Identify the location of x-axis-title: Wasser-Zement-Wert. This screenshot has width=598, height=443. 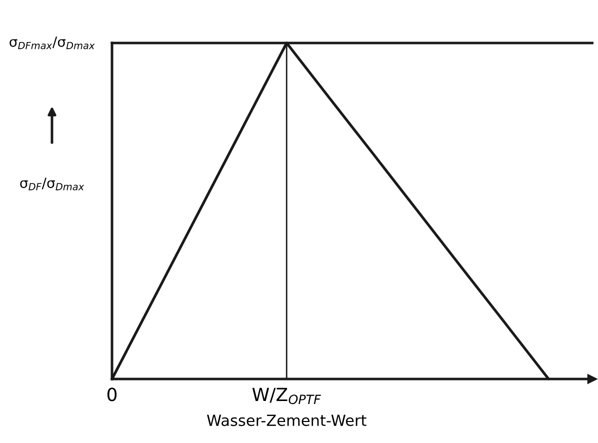
(286, 420).